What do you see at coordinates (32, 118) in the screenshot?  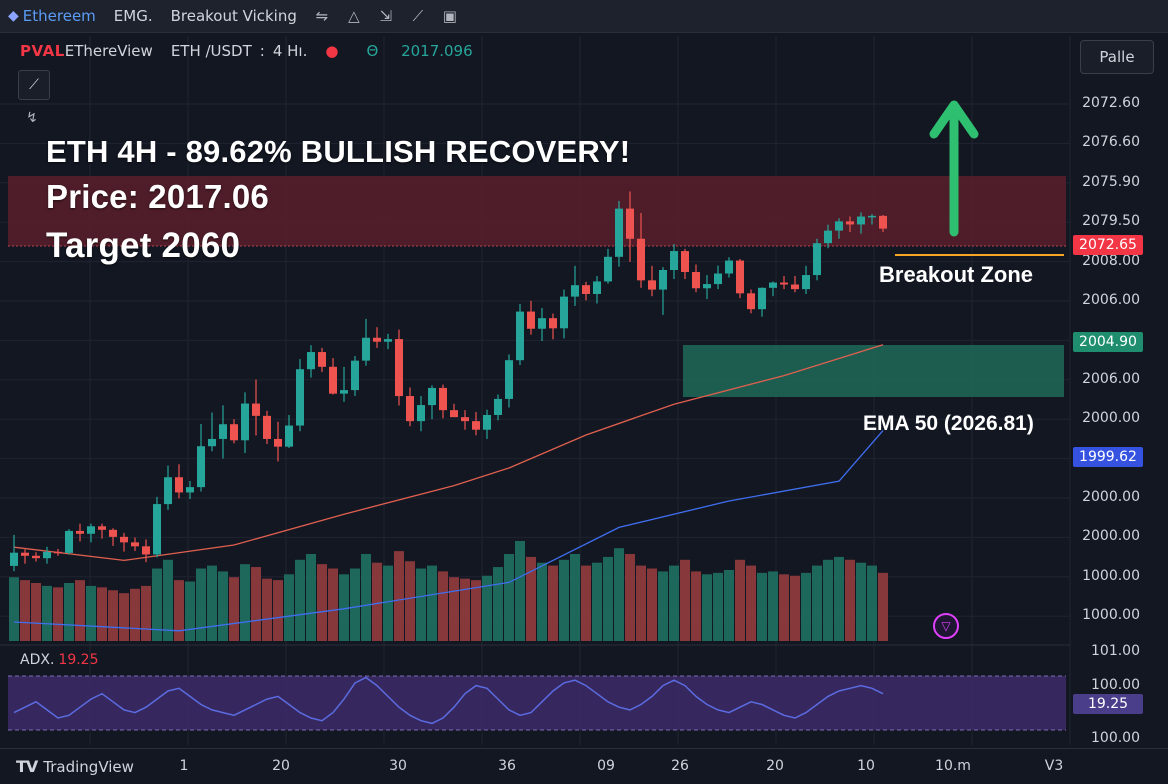 I see `draw-tool-icon: ↯` at bounding box center [32, 118].